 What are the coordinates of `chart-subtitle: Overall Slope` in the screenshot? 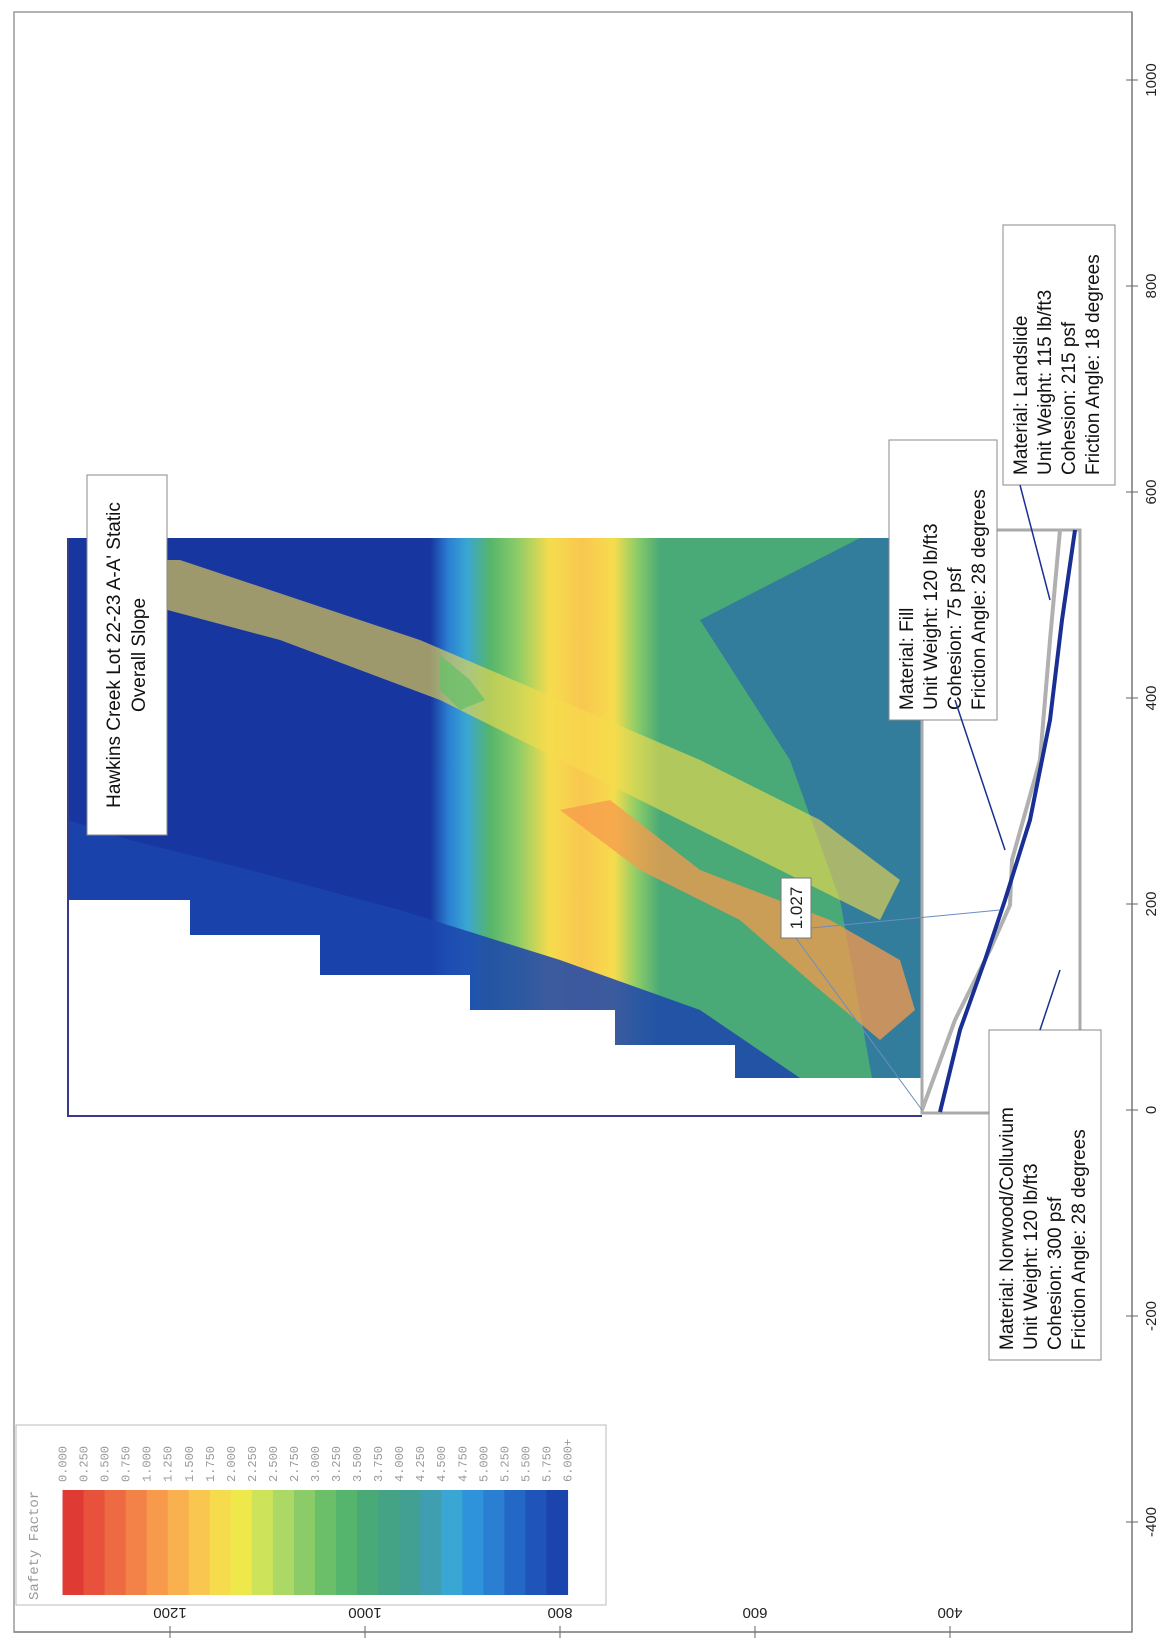 It's located at (139, 655).